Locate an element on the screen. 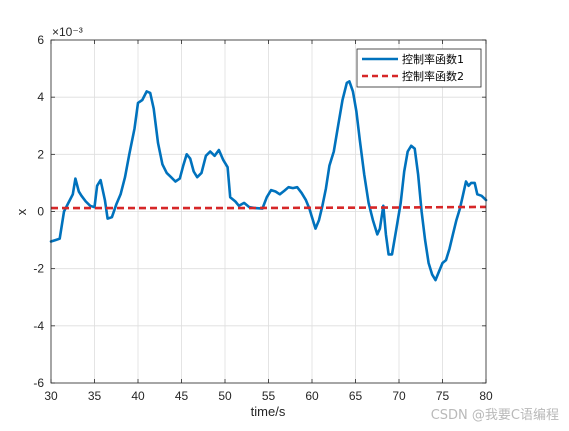 This screenshot has height=431, width=569. y-tick-label: -4 is located at coordinates (38, 326).